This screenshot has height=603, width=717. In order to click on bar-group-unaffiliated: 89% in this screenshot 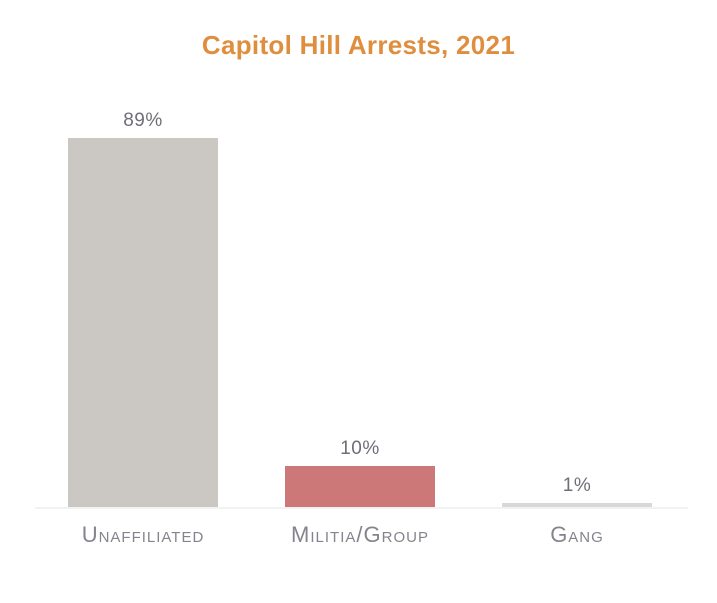, I will do `click(143, 309)`.